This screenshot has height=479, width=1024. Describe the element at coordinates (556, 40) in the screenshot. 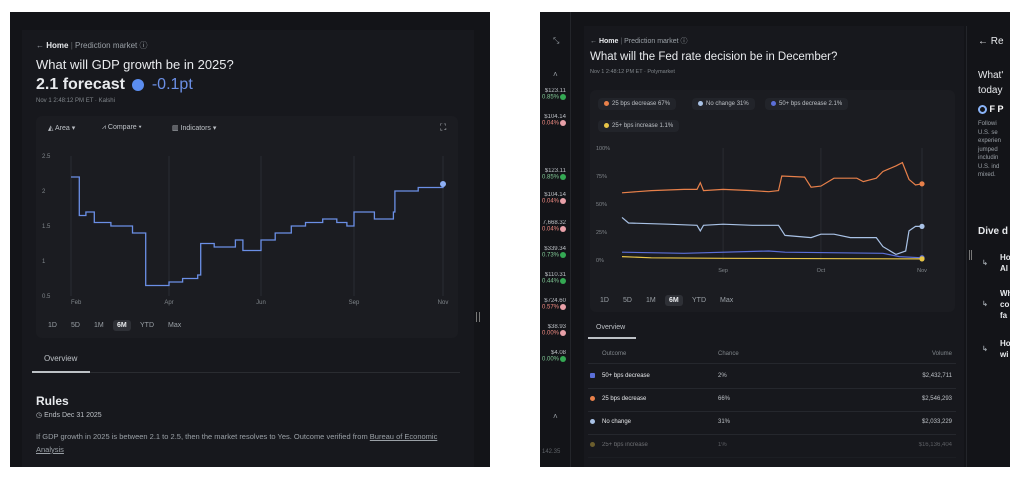

I see `collapse-icon: ⤡` at that location.